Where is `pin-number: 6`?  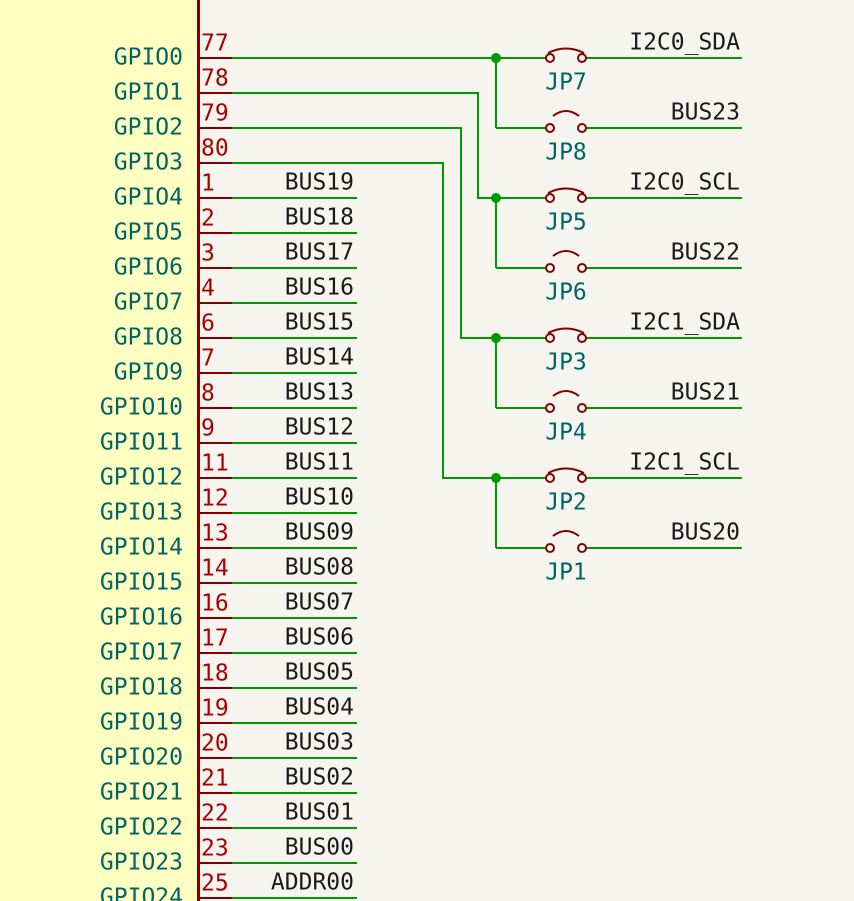 pin-number: 6 is located at coordinates (208, 324).